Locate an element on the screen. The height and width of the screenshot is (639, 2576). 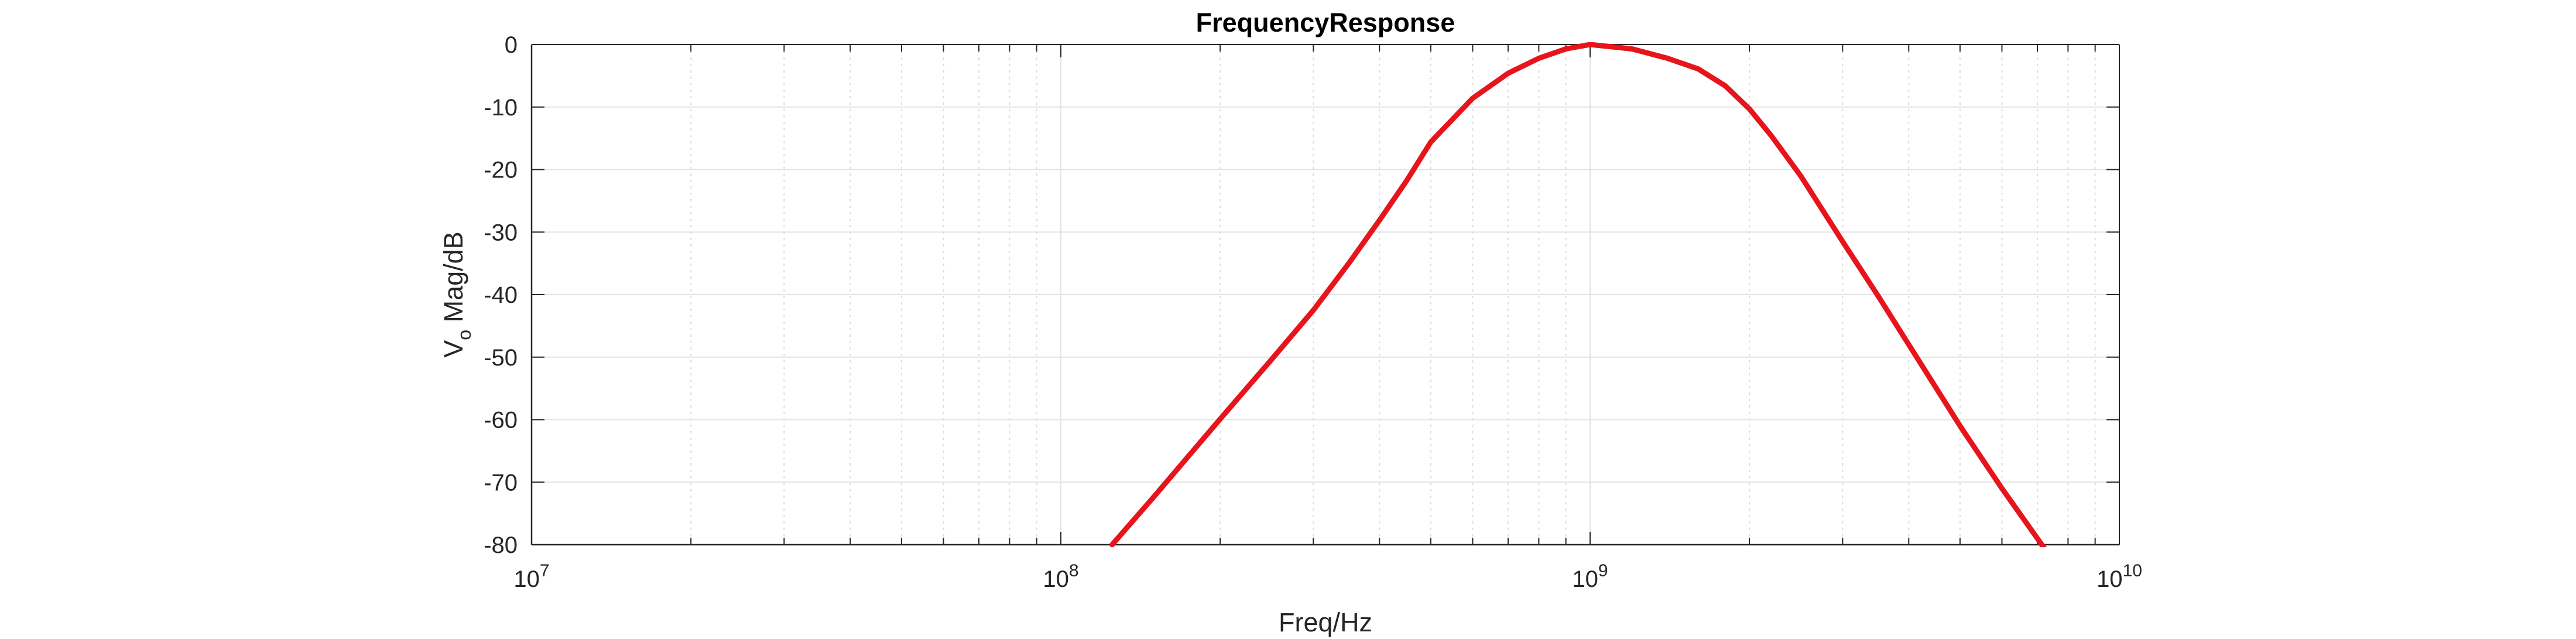
y-tick-label: 0 is located at coordinates (511, 45).